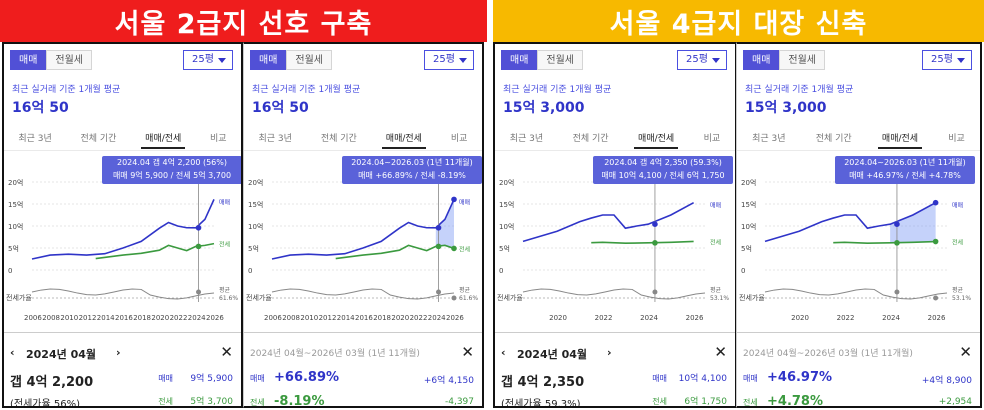 The height and width of the screenshot is (410, 984). What do you see at coordinates (655, 243) in the screenshot?
I see `jeonse-point` at bounding box center [655, 243].